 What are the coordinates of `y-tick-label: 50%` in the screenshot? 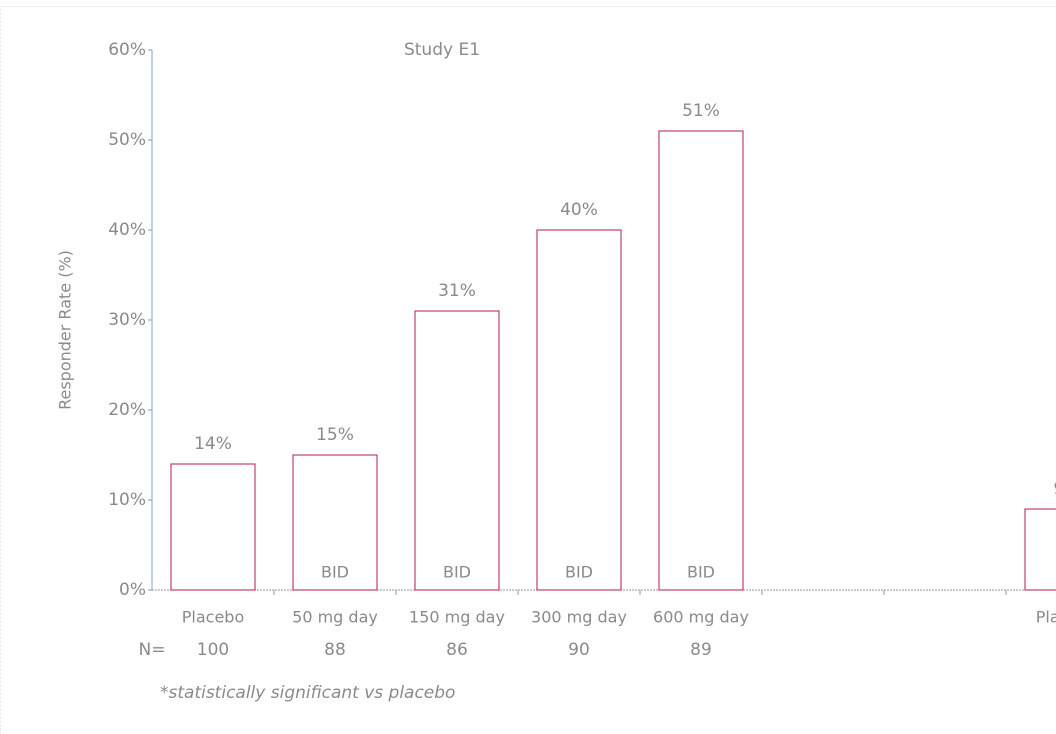 It's located at (127, 140).